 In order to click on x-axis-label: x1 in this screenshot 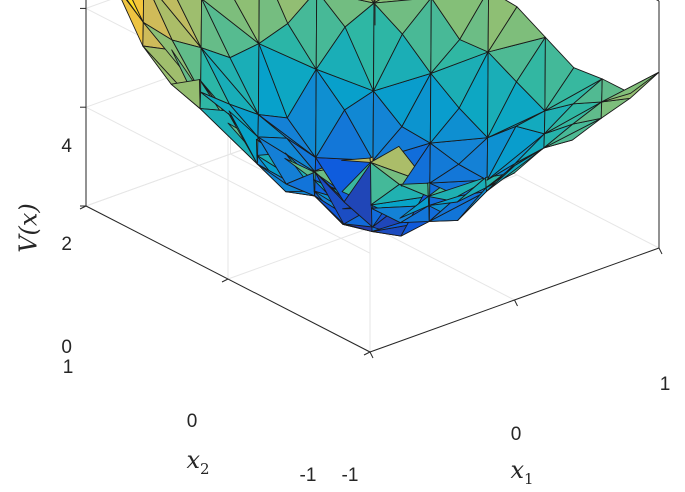, I will do `click(521, 472)`.